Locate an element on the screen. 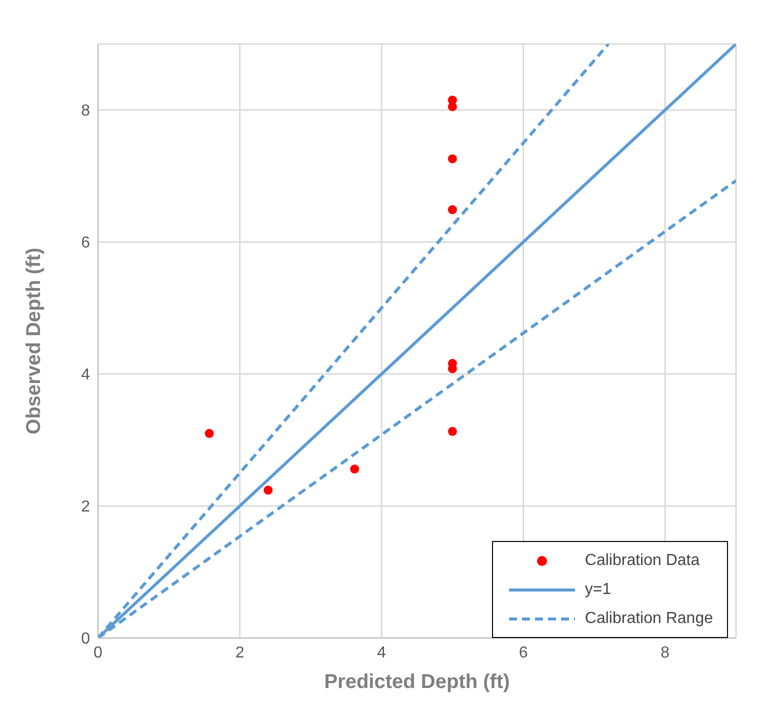 This screenshot has height=715, width=768. y-tick-label: 6 is located at coordinates (85, 243).